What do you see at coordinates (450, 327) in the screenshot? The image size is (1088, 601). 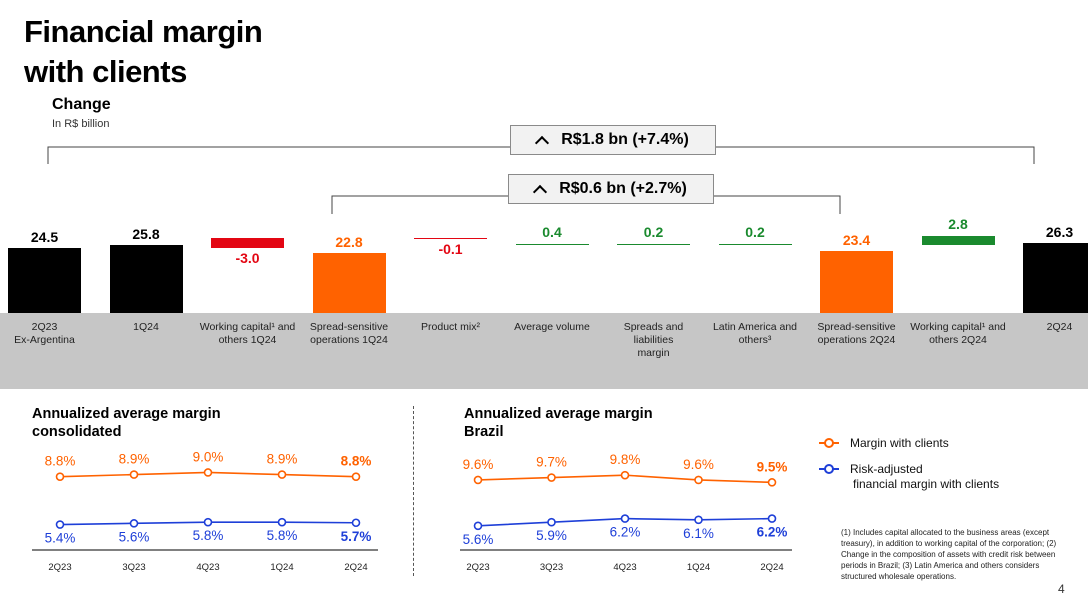 I see `waterfall-category-label: Product mix²` at bounding box center [450, 327].